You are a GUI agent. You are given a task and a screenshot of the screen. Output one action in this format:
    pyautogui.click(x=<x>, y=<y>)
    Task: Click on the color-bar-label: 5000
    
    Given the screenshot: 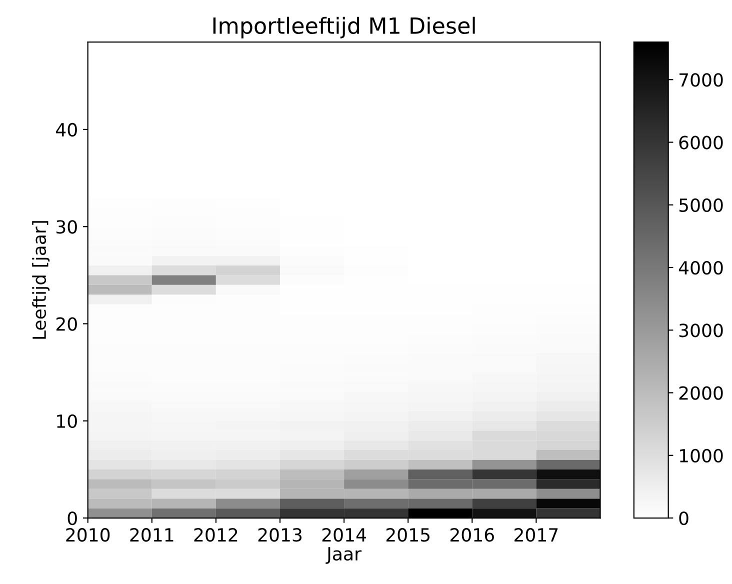 What is the action you would take?
    pyautogui.click(x=701, y=205)
    